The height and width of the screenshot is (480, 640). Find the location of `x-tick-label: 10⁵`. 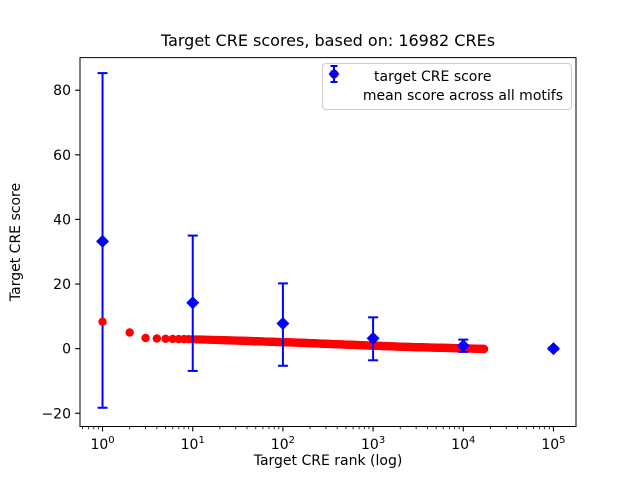

x-tick-label: 10⁵ is located at coordinates (553, 444).